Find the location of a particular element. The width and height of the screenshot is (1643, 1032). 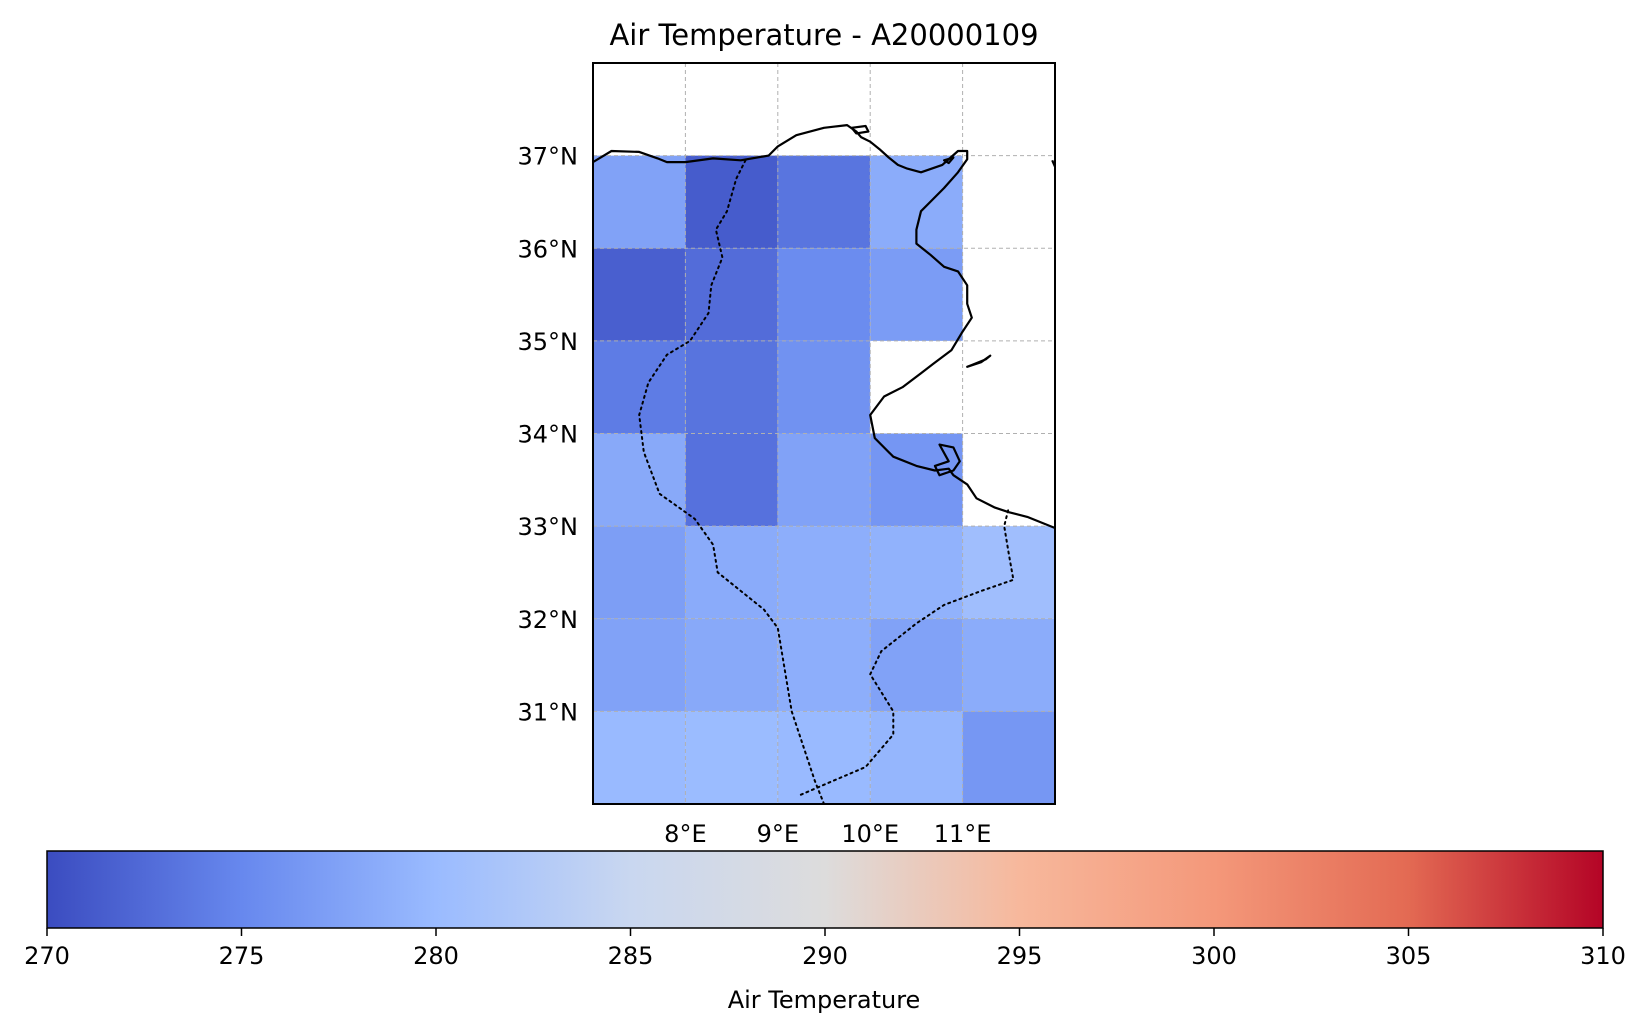

longitude-tick-label: 11°E is located at coordinates (963, 834).